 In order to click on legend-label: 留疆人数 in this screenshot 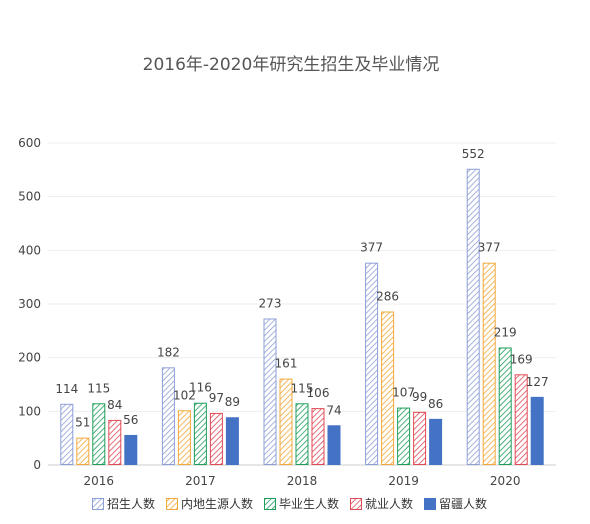, I will do `click(463, 503)`.